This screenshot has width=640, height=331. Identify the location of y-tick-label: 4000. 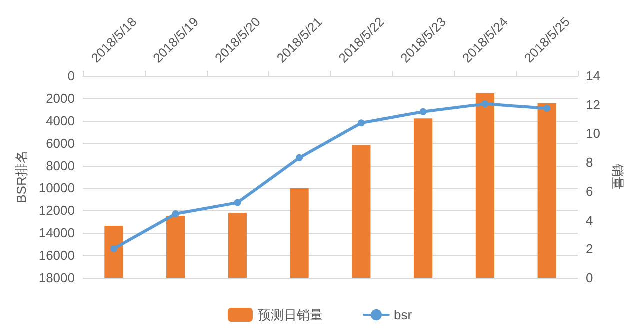
(60, 120).